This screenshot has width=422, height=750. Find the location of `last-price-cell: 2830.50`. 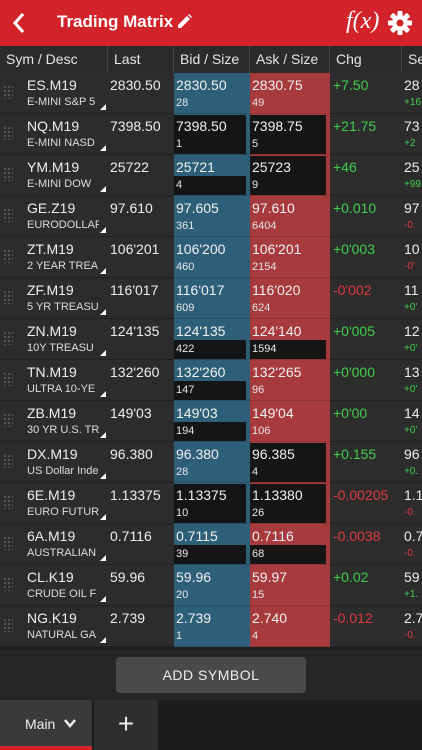

last-price-cell: 2830.50 is located at coordinates (141, 93).